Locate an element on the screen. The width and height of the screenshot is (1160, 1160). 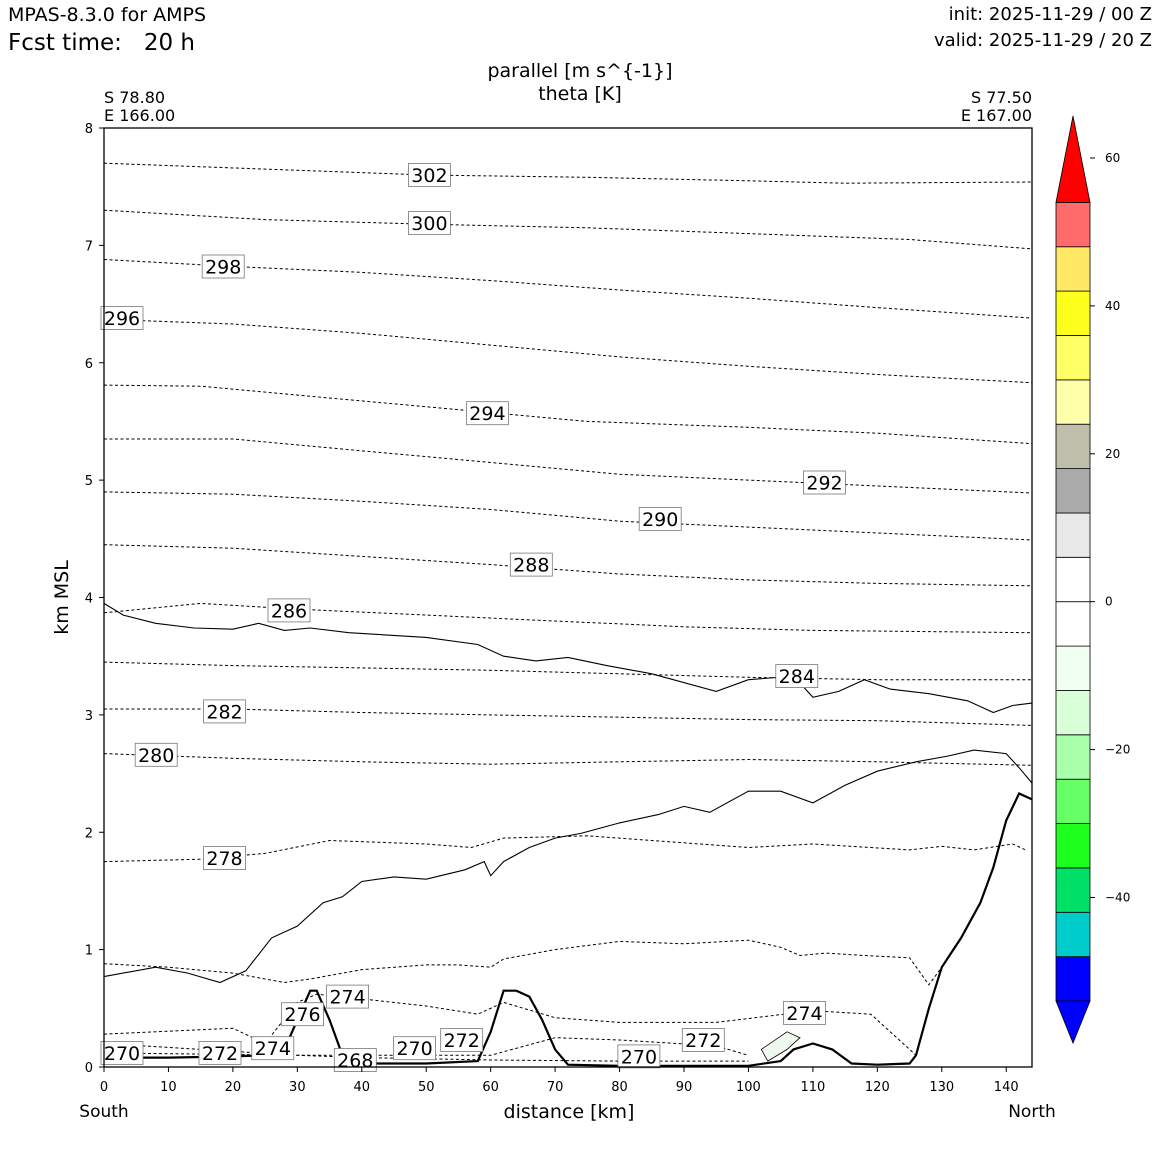
wind-zero-contour is located at coordinates (568, 658).